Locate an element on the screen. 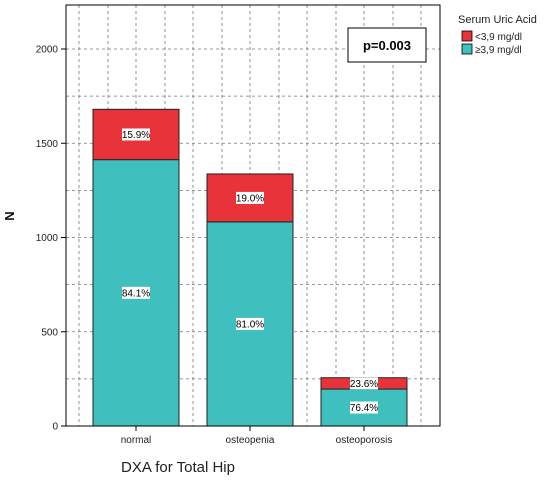 The height and width of the screenshot is (488, 550). bar-data-label: 23.6% is located at coordinates (364, 383).